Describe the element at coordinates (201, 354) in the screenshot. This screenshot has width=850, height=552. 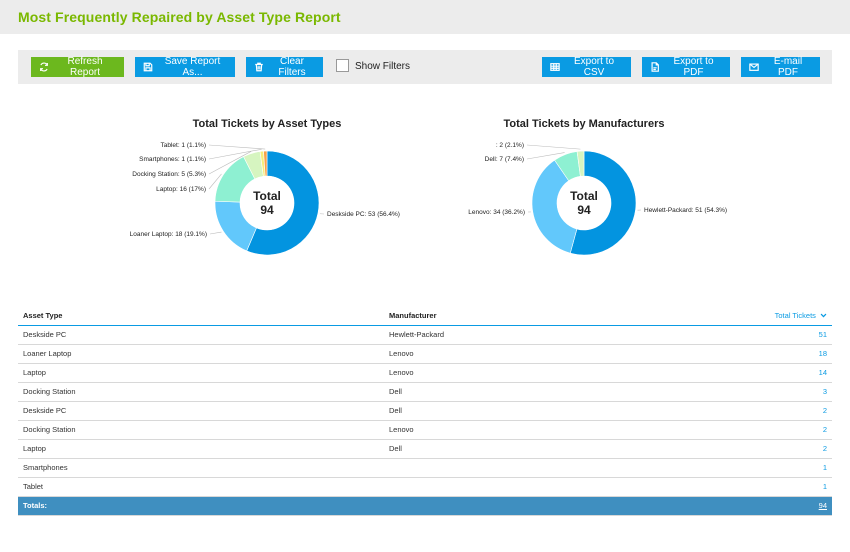
I see `cell-asset-type: Loaner Laptop` at that location.